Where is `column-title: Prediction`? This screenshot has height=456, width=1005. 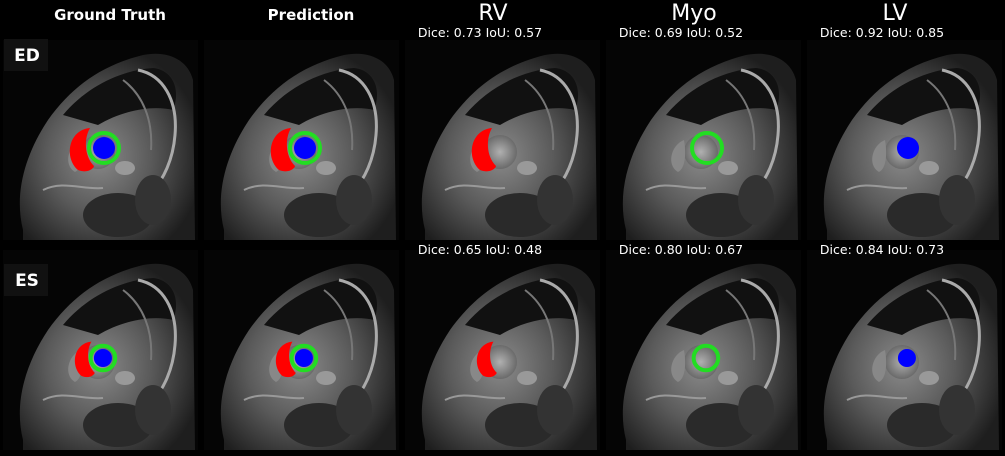
column-title: Prediction is located at coordinates (311, 15).